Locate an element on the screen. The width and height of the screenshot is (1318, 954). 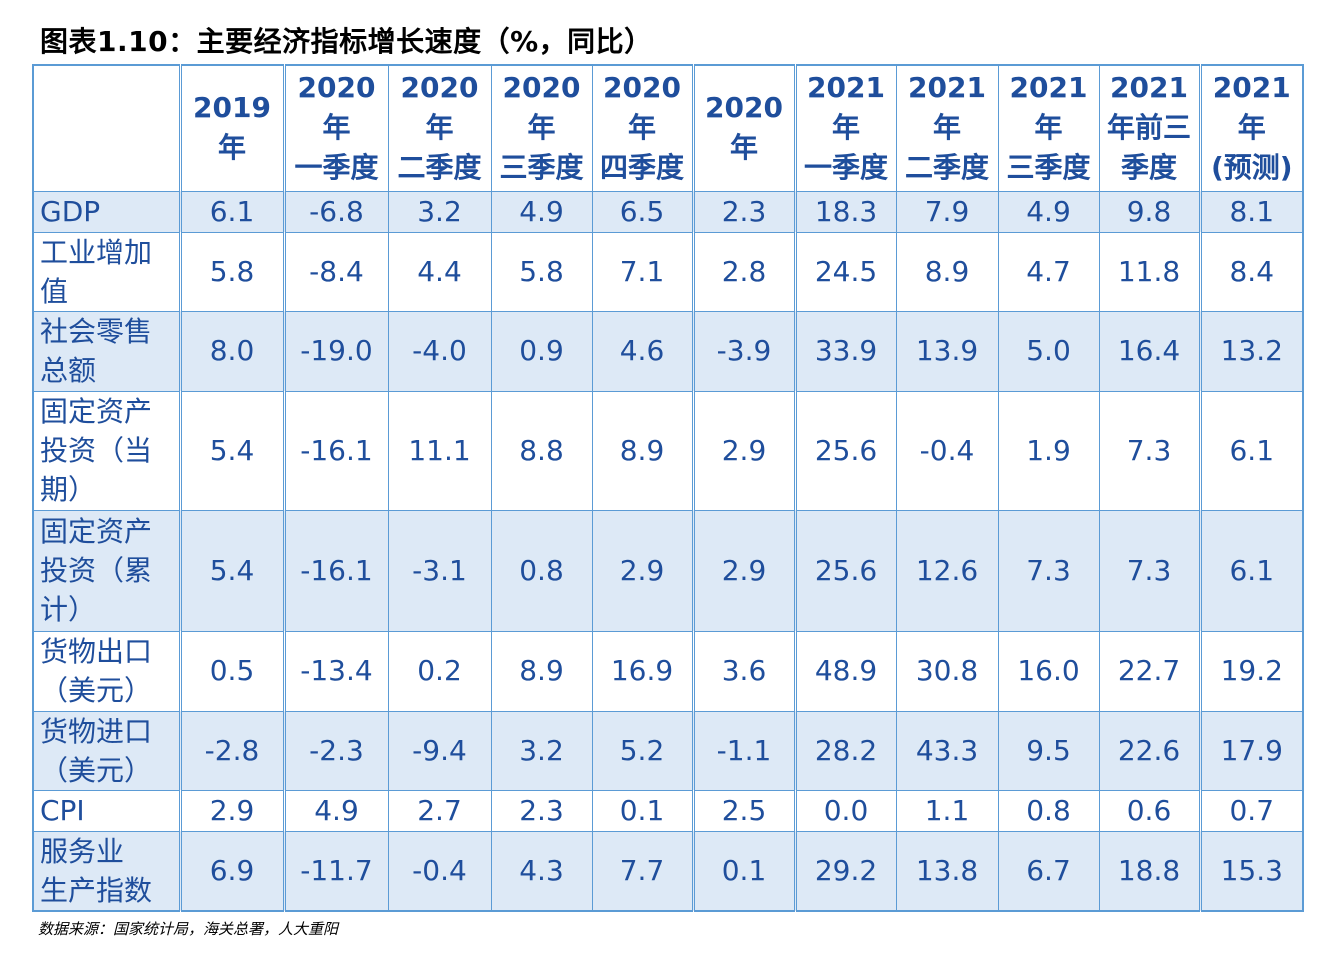
table-cell: -19.0 is located at coordinates (336, 351).